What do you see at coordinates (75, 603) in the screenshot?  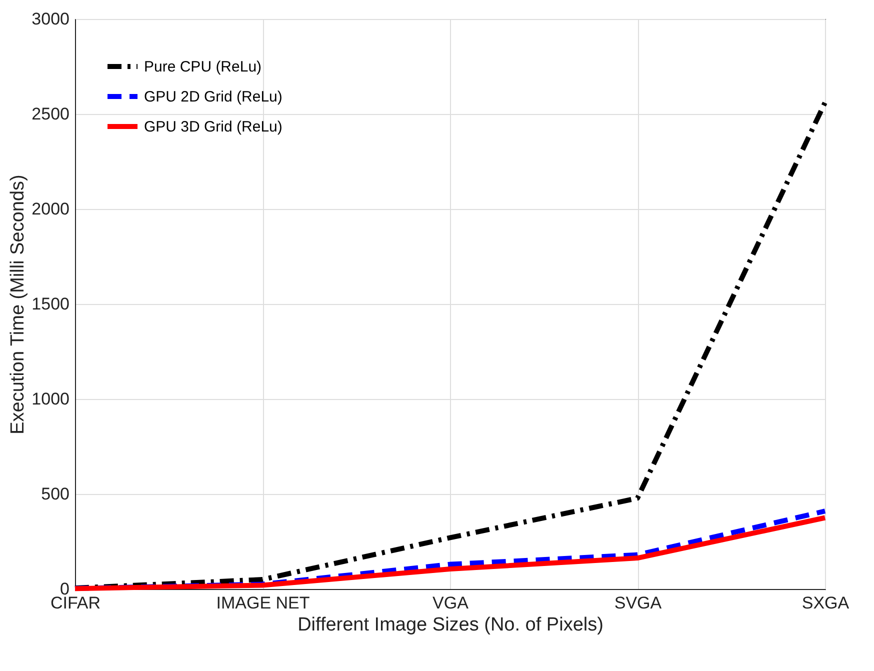 I see `x-tick-label: CIFAR` at bounding box center [75, 603].